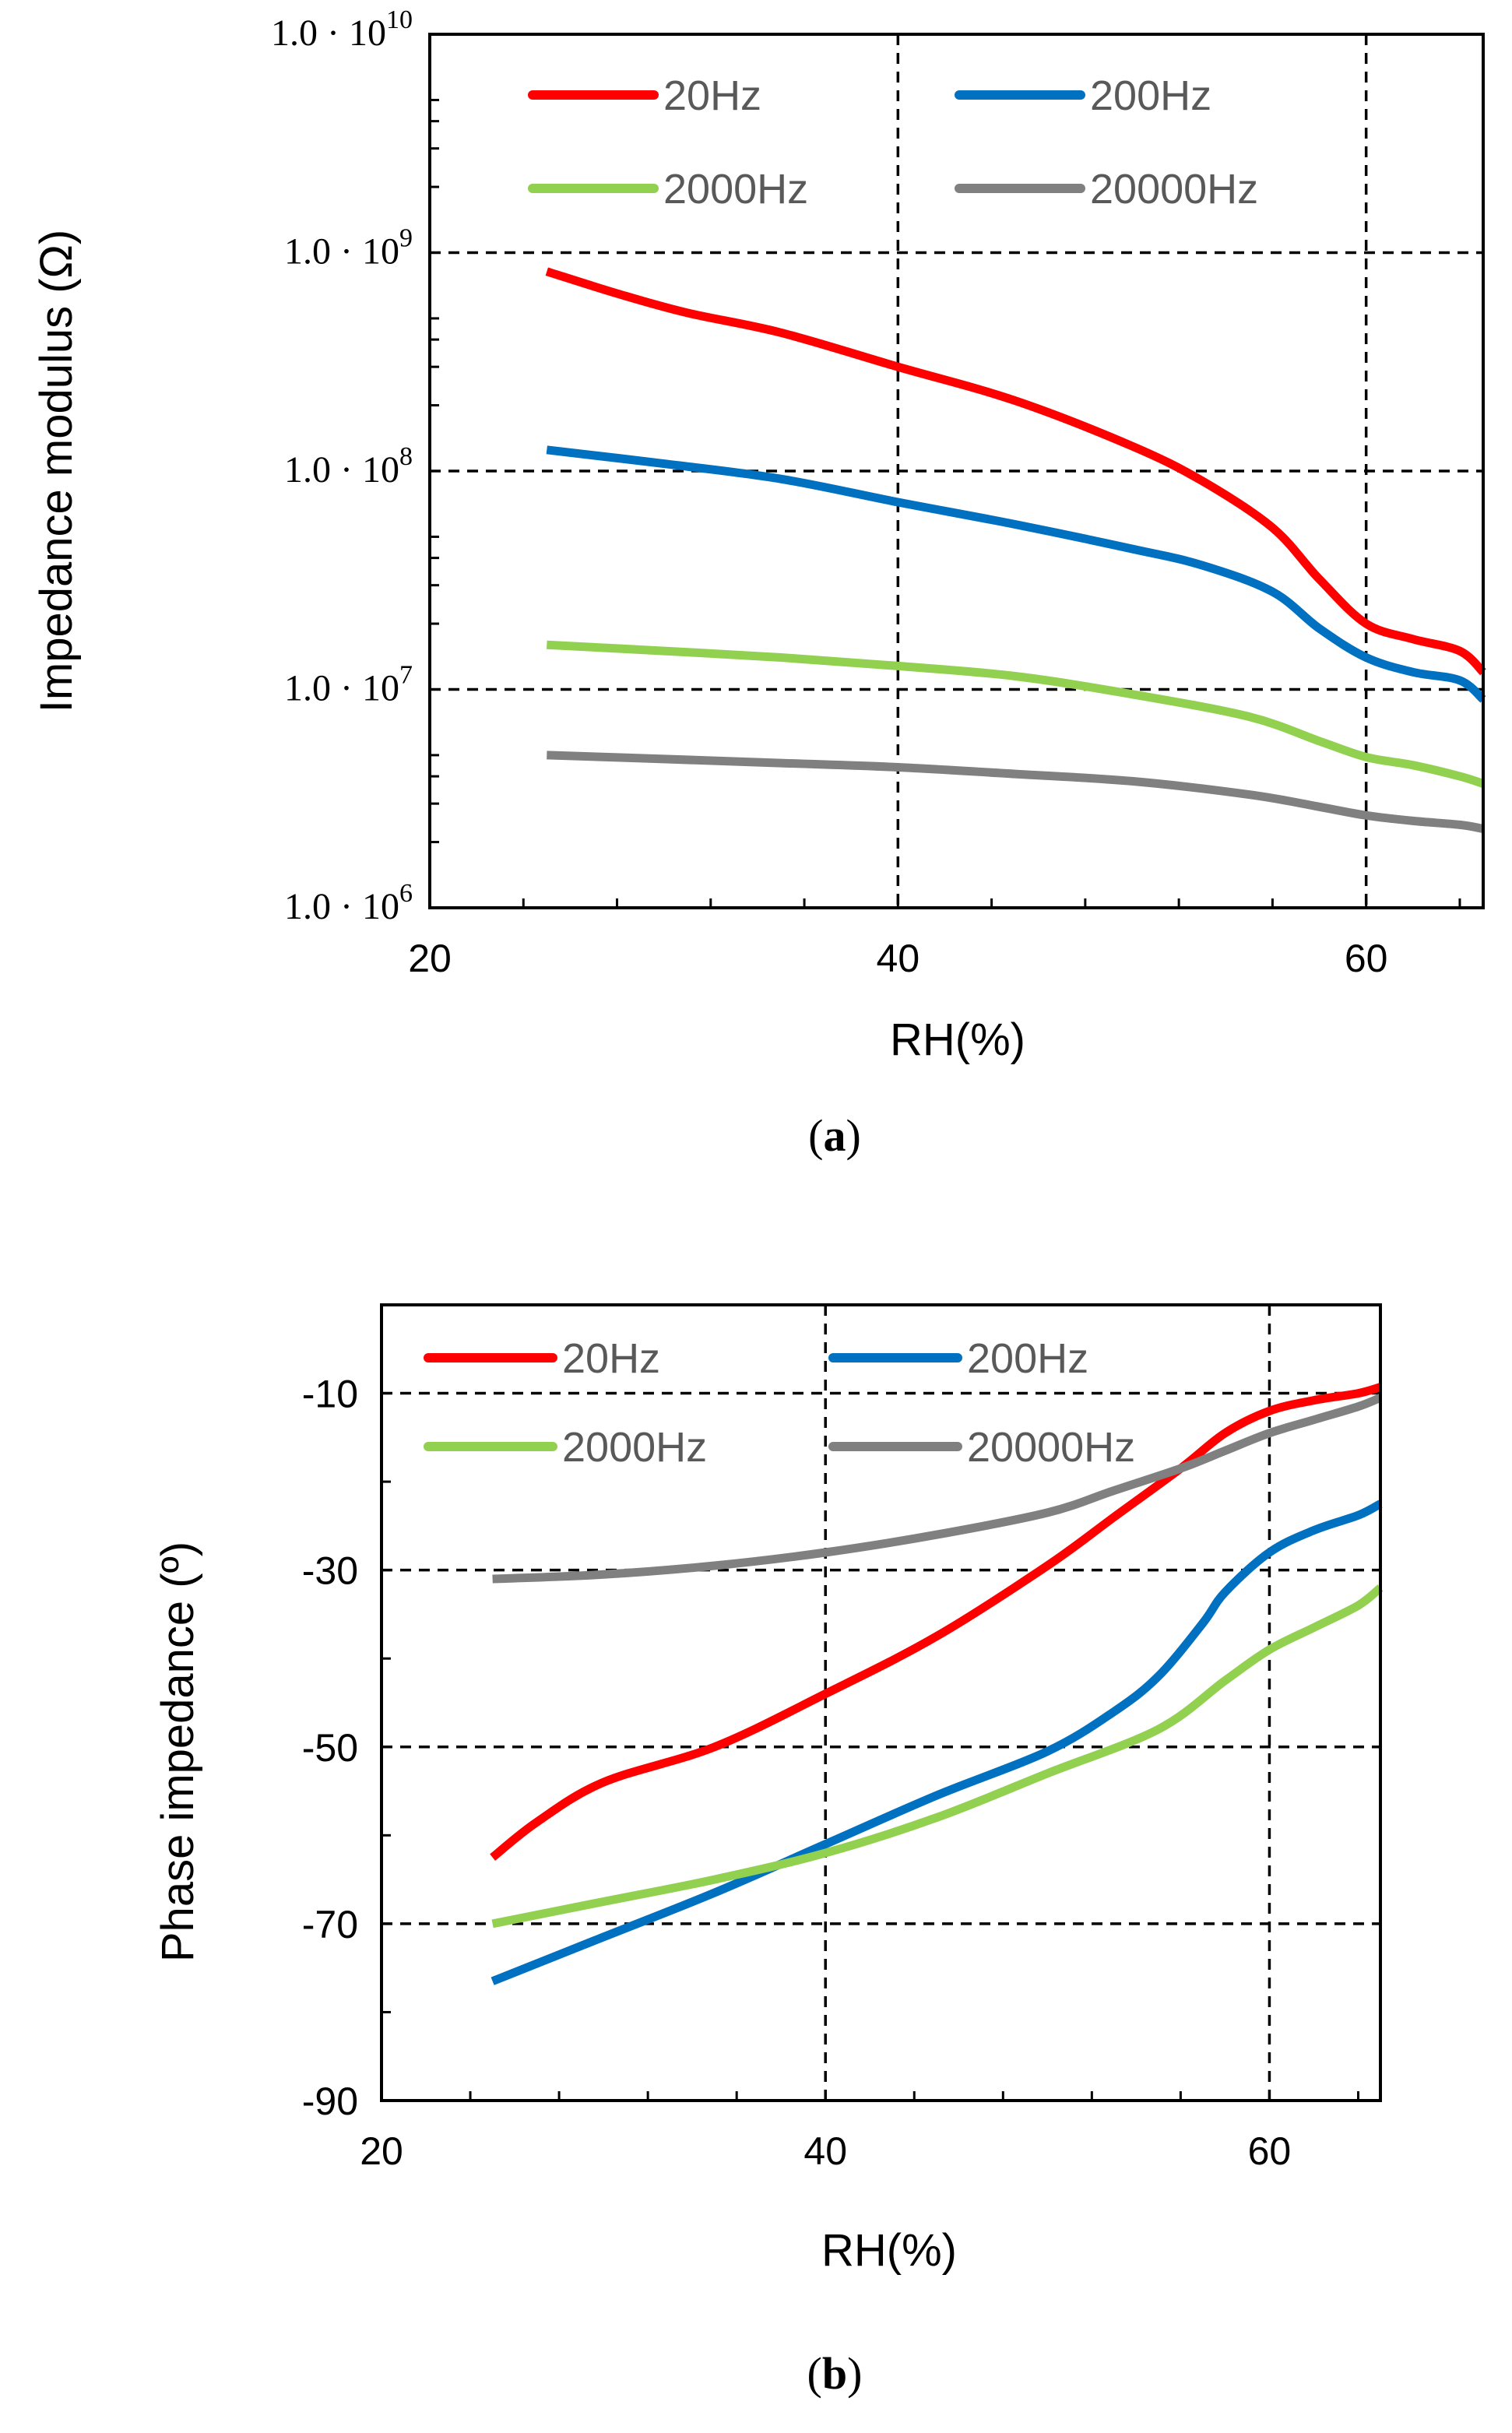  I want to click on chart-a-series, so click(1015, 550).